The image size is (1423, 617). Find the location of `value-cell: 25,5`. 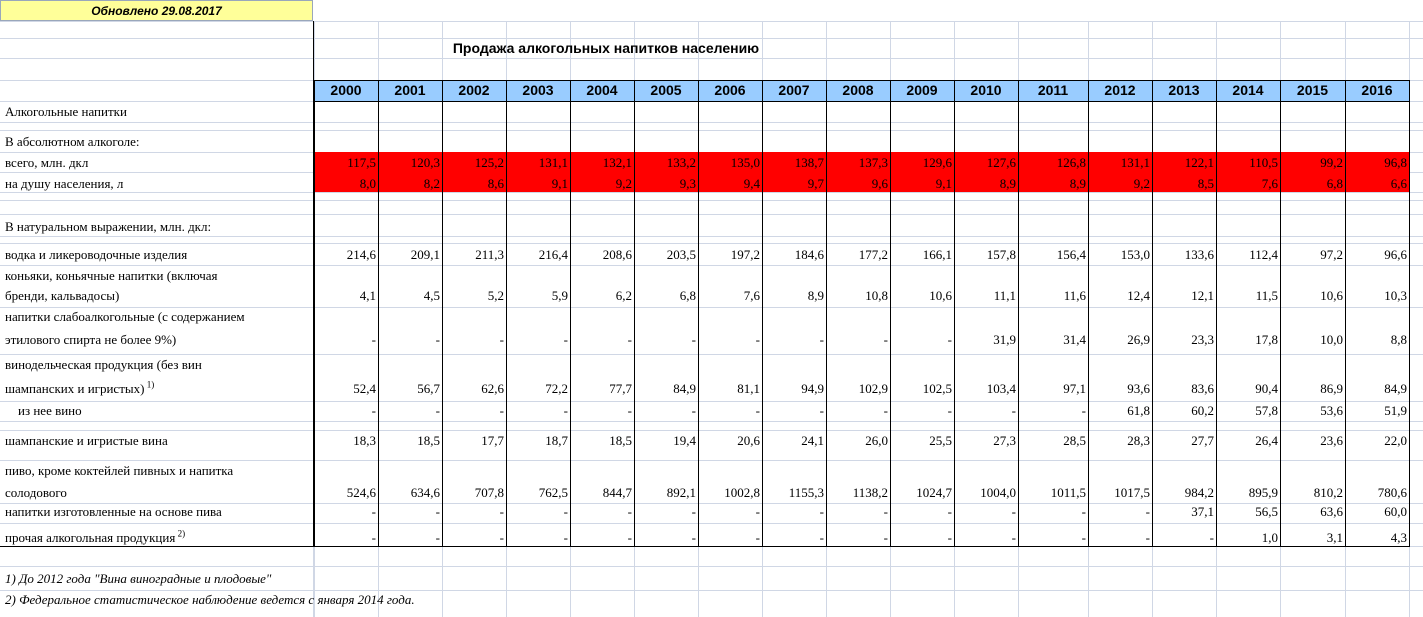

value-cell: 25,5 is located at coordinates (940, 440).